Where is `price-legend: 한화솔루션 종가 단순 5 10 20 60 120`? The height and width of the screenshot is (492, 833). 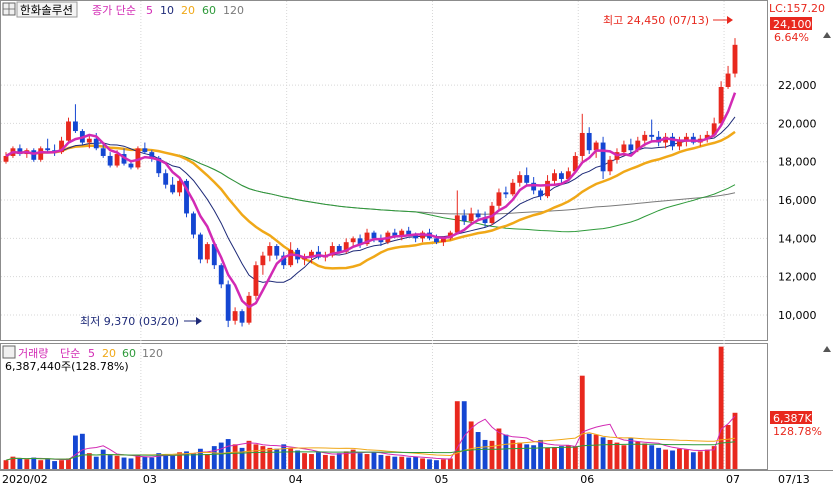 price-legend: 한화솔루션 종가 단순 5 10 20 60 120 is located at coordinates (123, 9).